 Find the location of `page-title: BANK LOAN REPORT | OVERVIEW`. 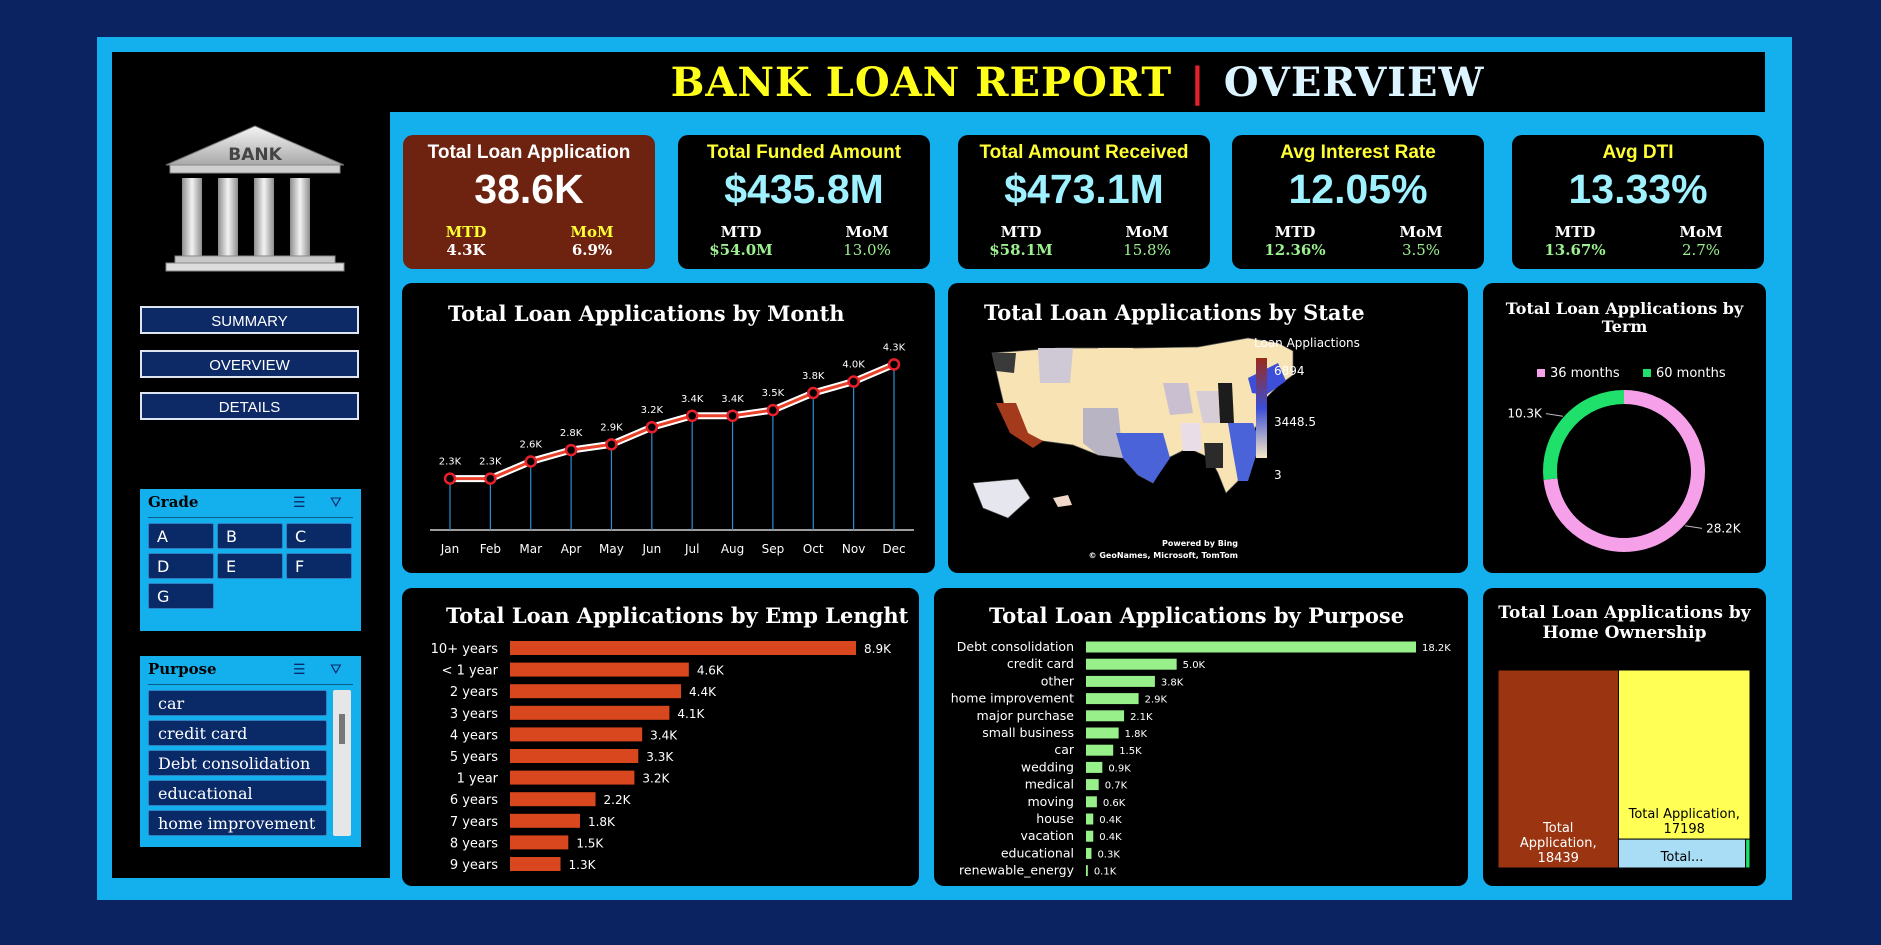

page-title: BANK LOAN REPORT | OVERVIEW is located at coordinates (1077, 82).